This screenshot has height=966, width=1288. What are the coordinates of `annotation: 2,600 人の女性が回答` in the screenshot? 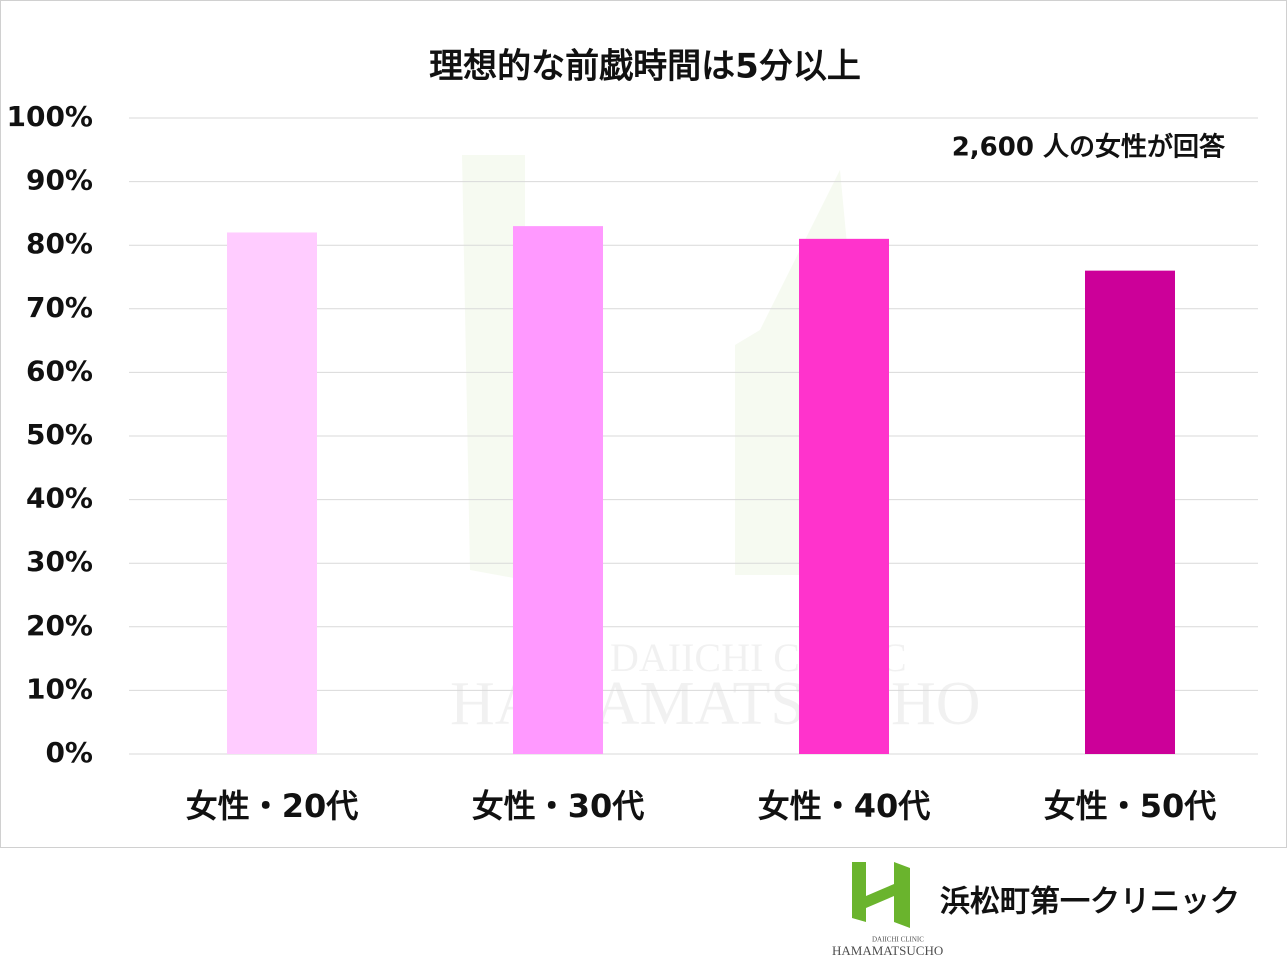 It's located at (1089, 147).